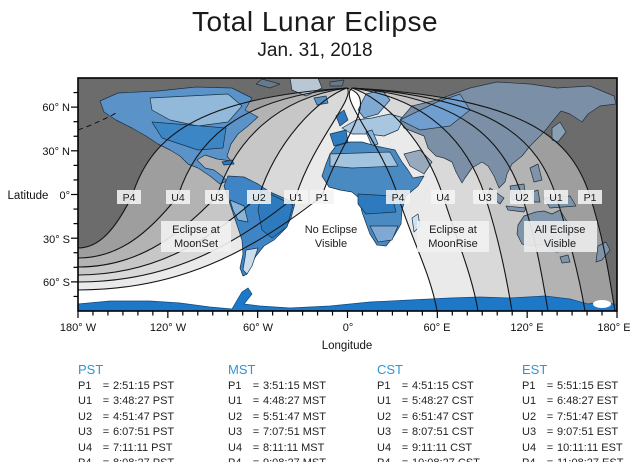 The height and width of the screenshot is (462, 630). Describe the element at coordinates (321, 100) in the screenshot. I see `iceland` at that location.